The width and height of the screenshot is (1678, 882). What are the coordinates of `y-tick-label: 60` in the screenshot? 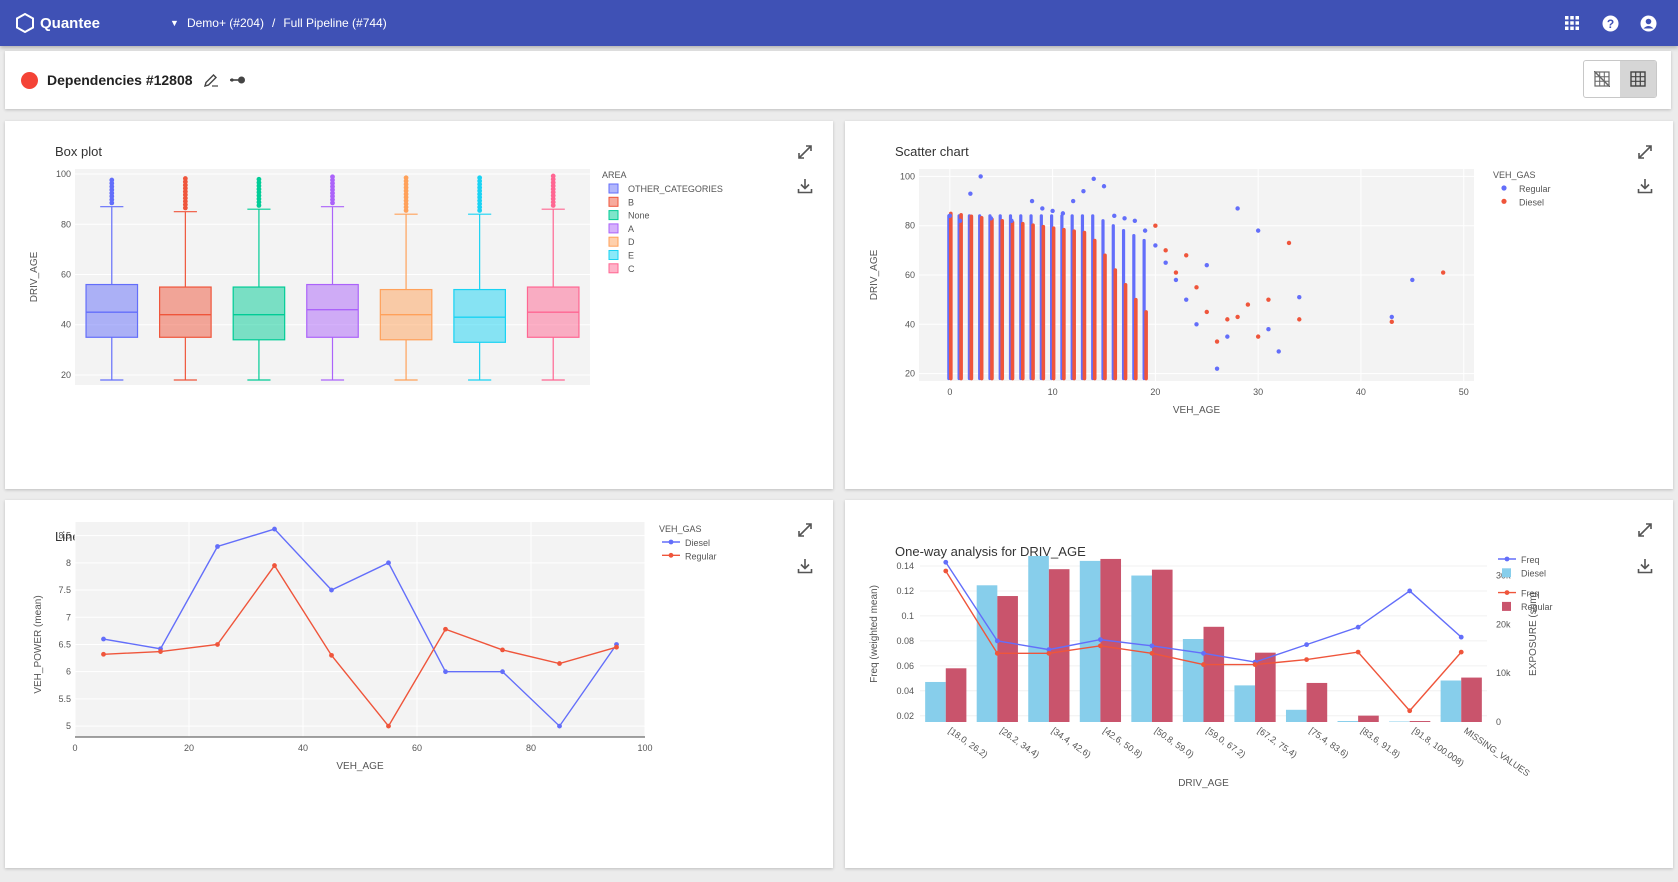 It's located at (66, 274).